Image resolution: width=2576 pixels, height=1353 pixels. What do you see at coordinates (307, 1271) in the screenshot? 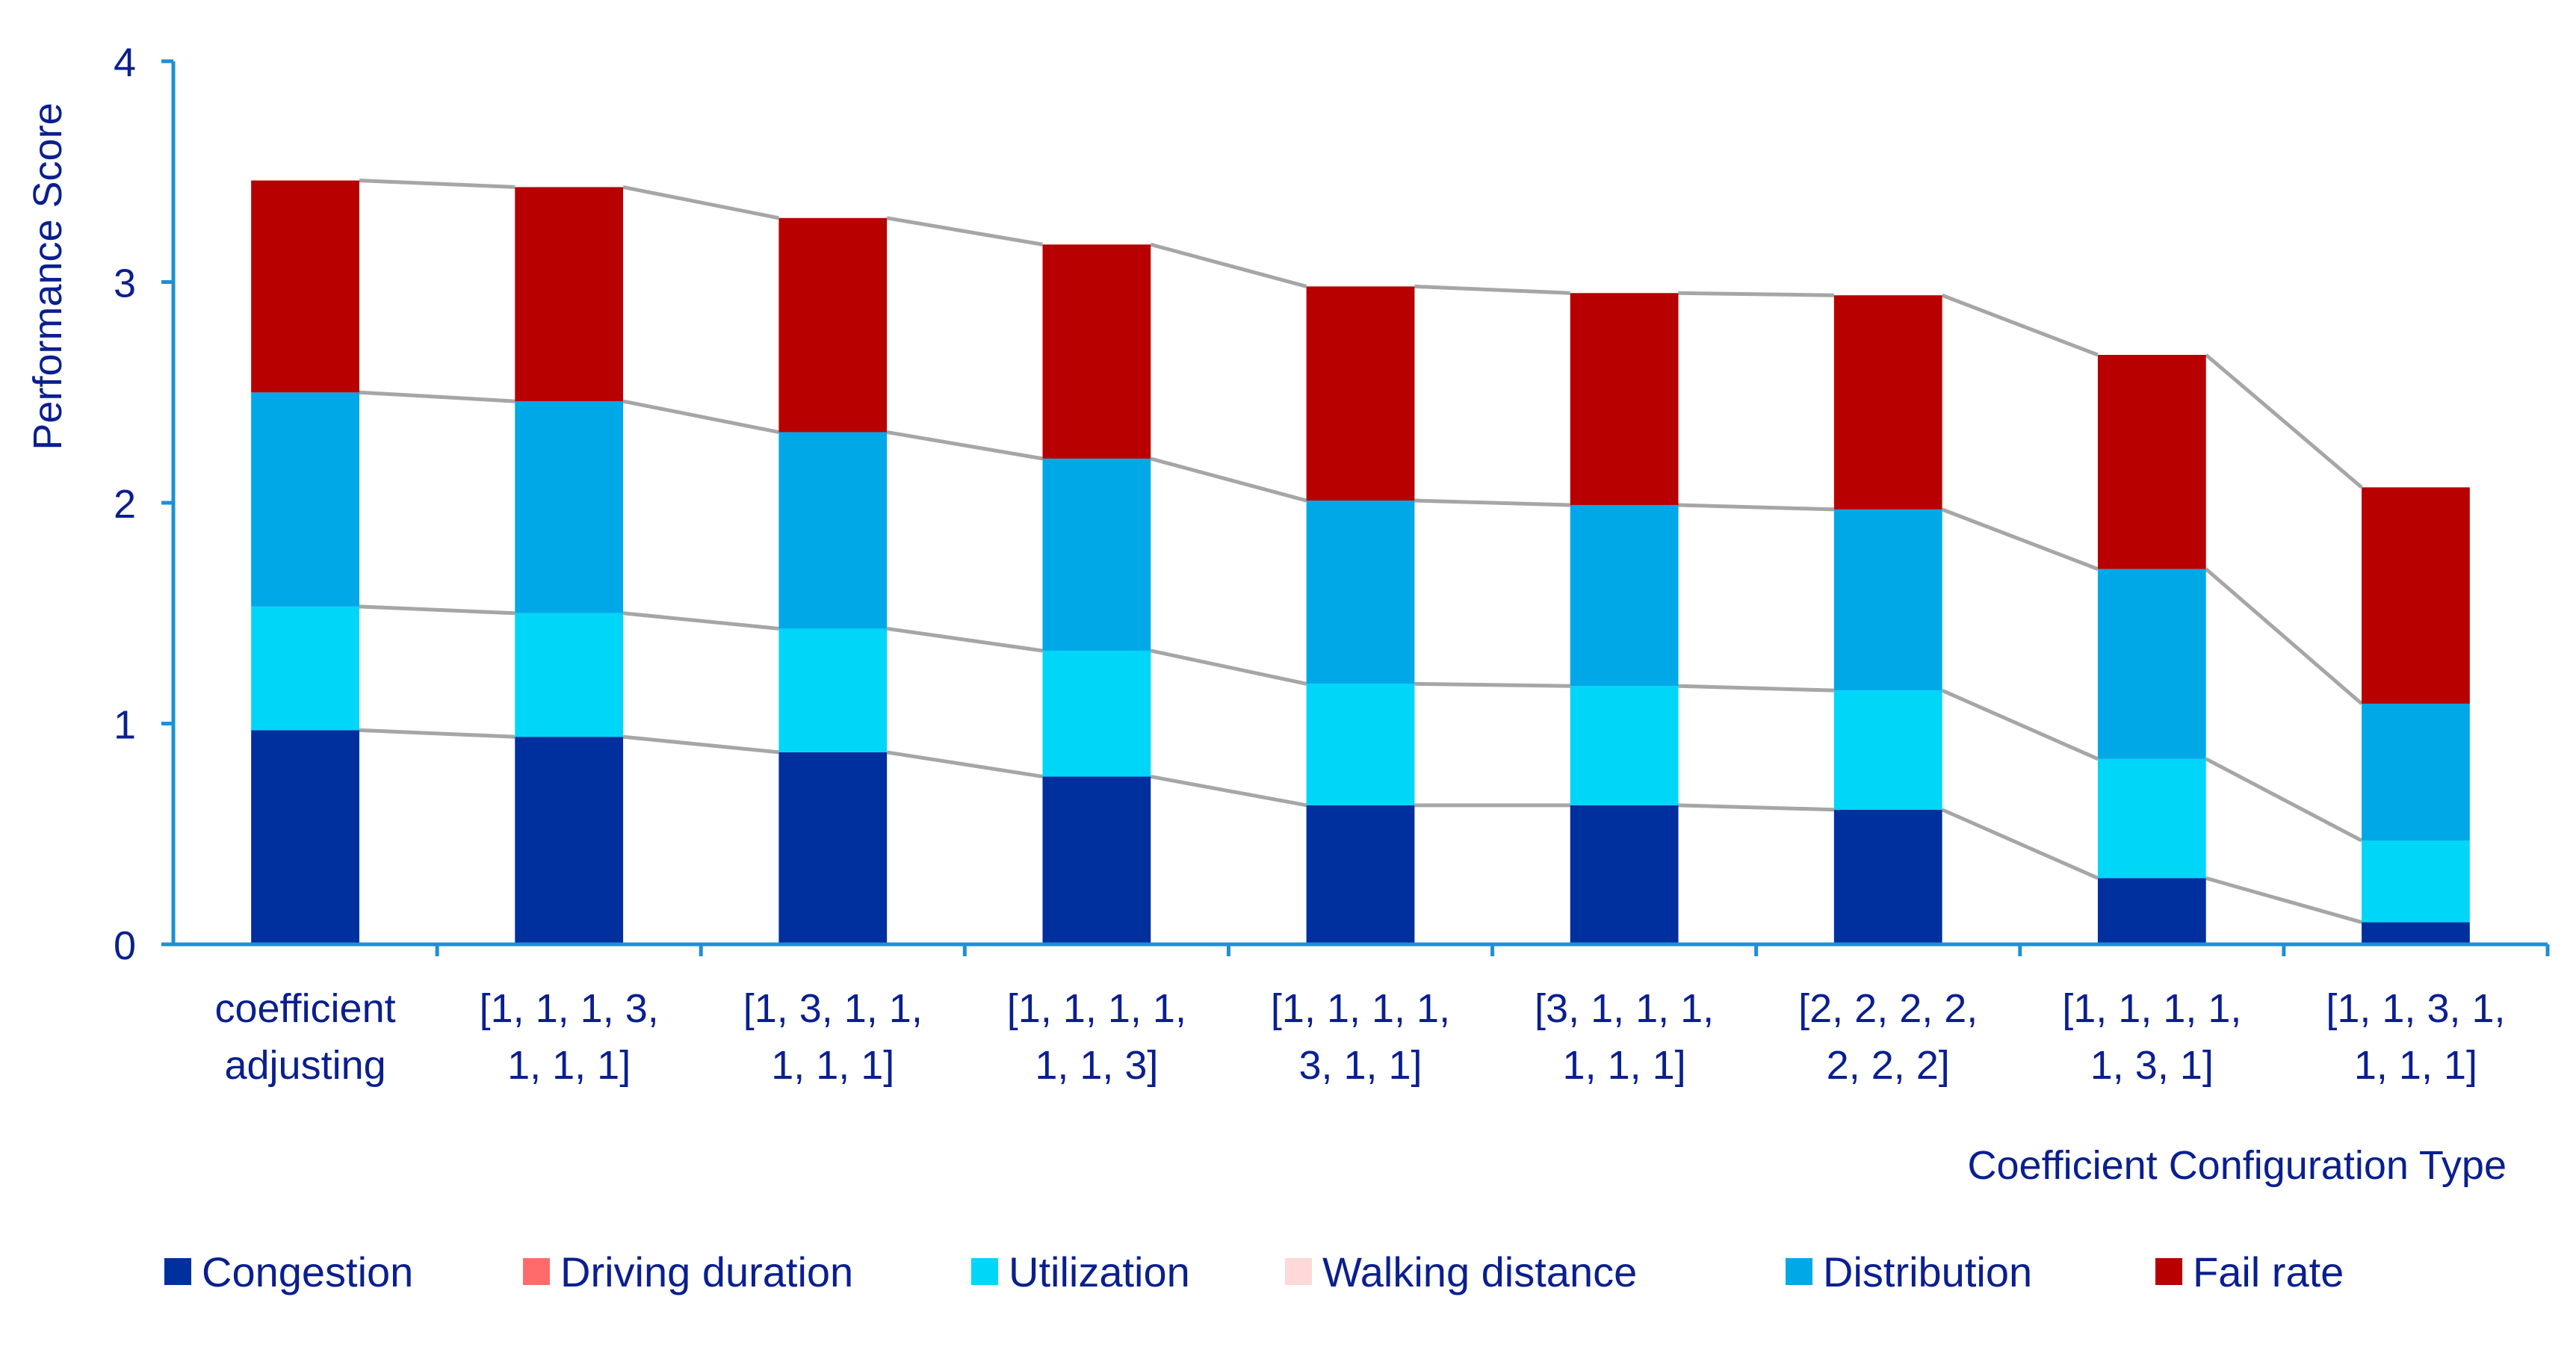
I see `legend-label: Congestion` at bounding box center [307, 1271].